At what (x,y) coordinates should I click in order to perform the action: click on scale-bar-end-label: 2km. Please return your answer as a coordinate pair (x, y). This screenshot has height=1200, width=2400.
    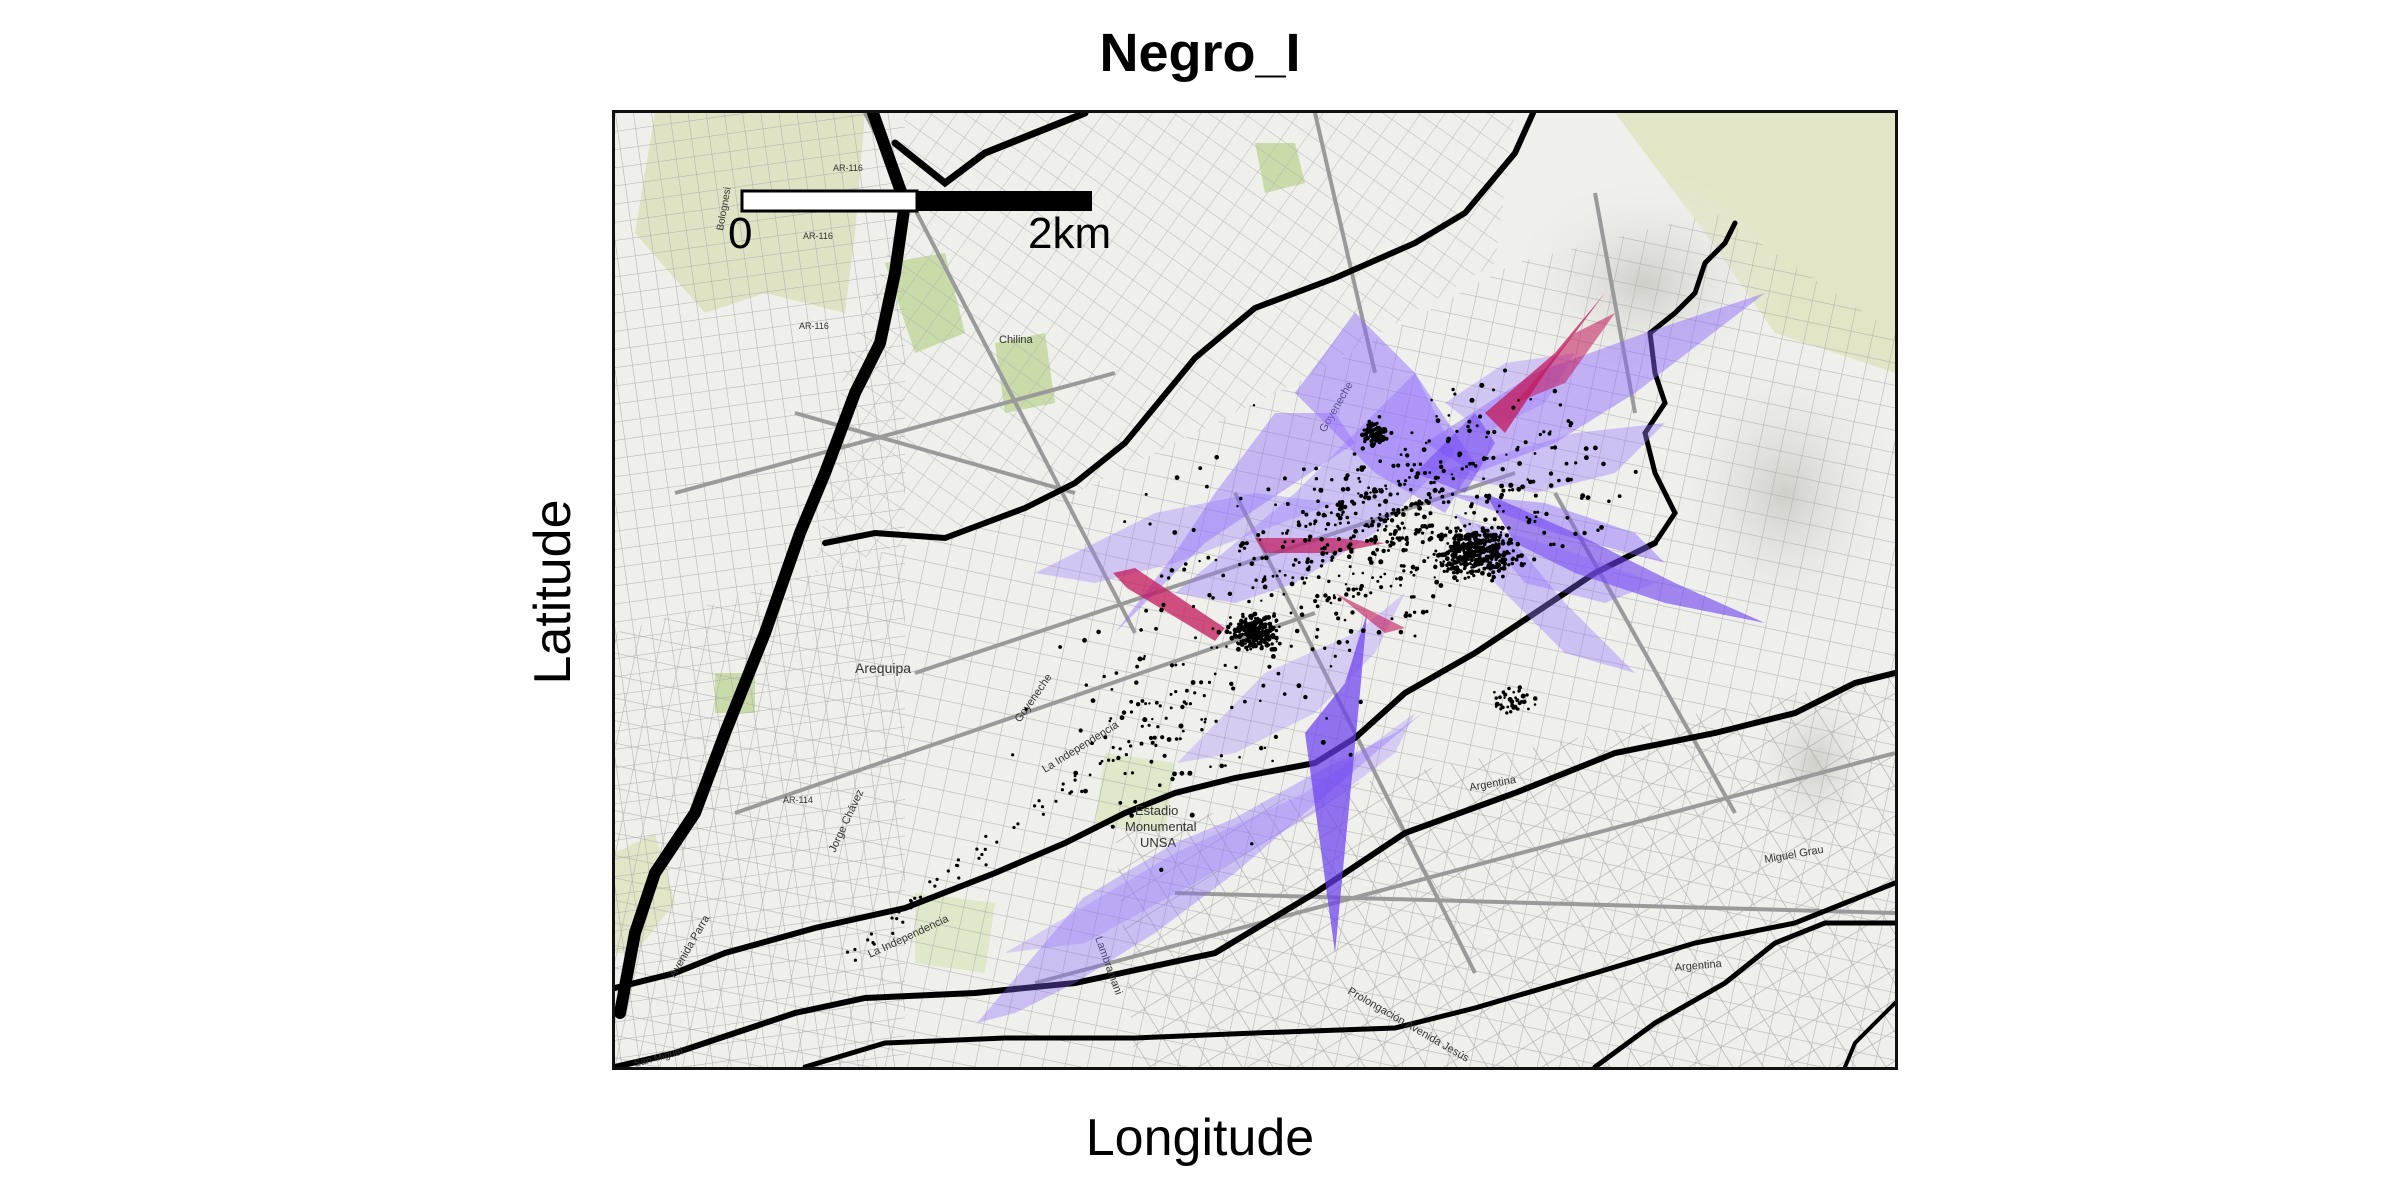
    Looking at the image, I should click on (1069, 233).